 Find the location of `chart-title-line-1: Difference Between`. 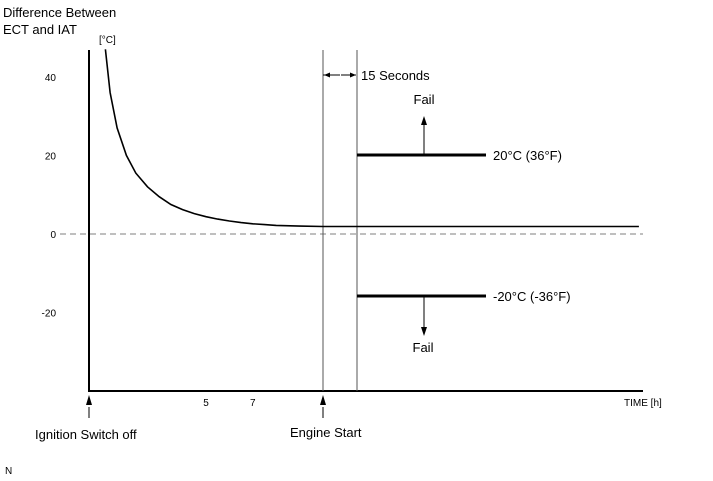

chart-title-line-1: Difference Between is located at coordinates (59, 12).